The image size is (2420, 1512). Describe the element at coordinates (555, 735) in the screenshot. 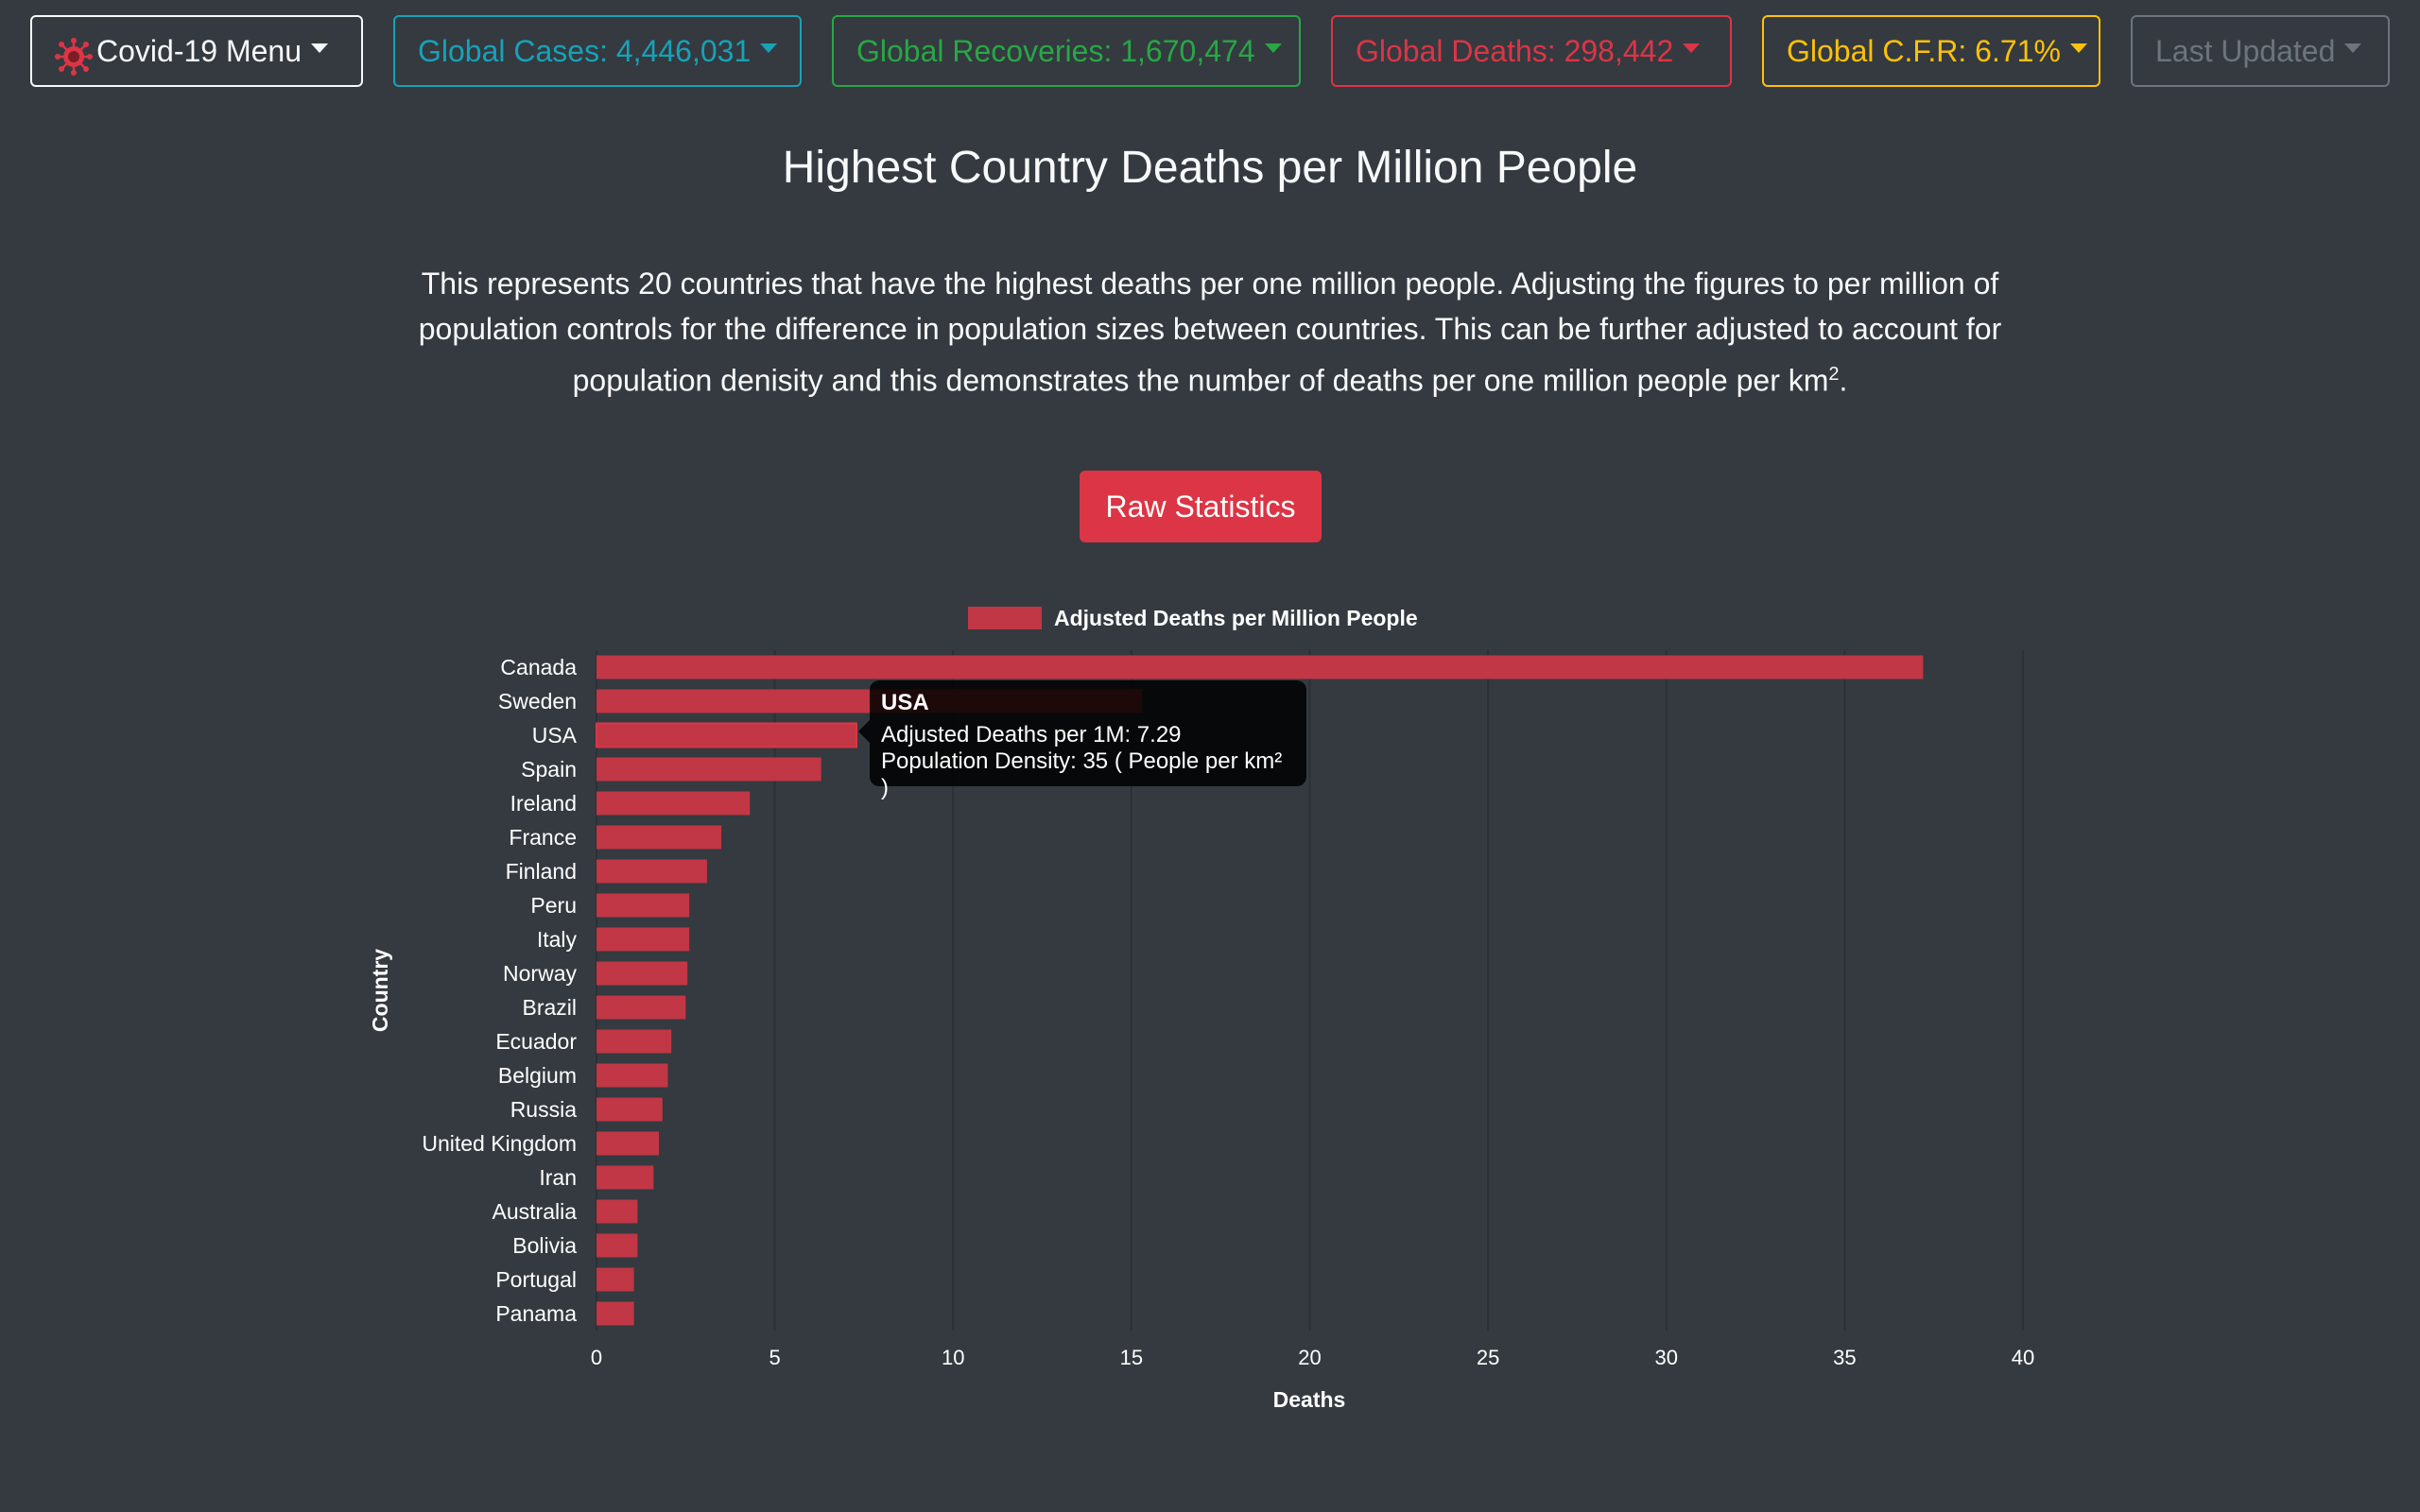

I see `y-tick-label: USA` at that location.